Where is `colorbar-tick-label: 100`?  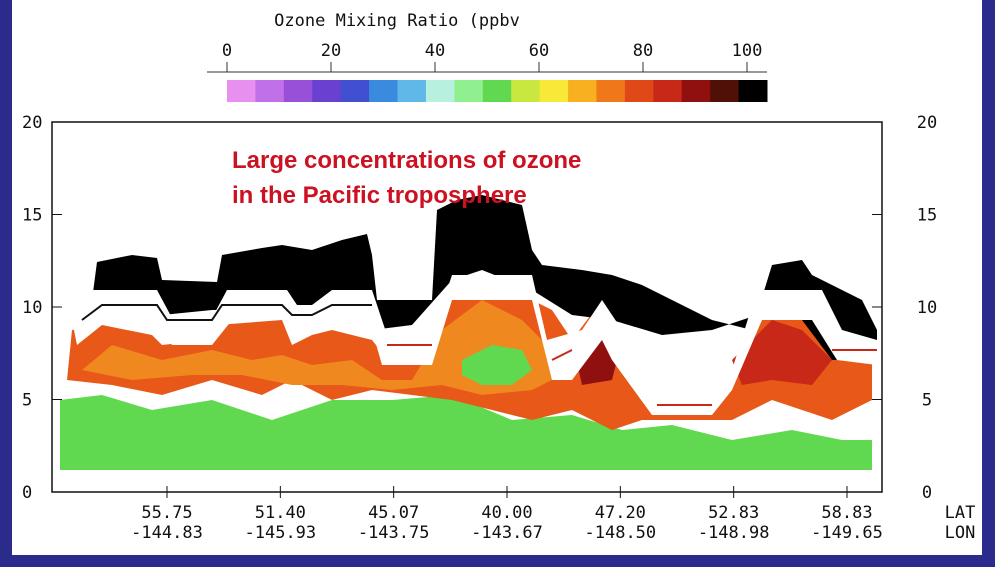
colorbar-tick-label: 100 is located at coordinates (747, 51).